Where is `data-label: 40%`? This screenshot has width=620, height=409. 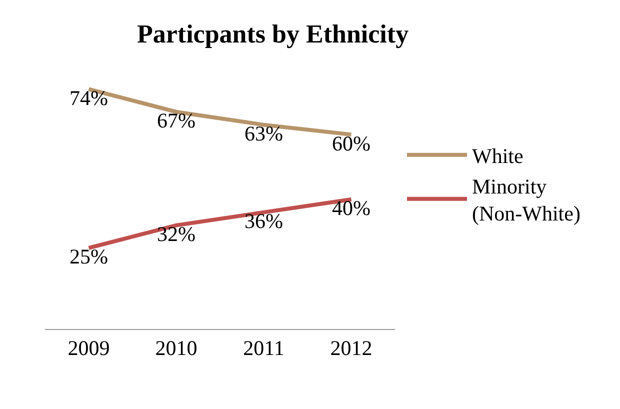 data-label: 40% is located at coordinates (351, 208).